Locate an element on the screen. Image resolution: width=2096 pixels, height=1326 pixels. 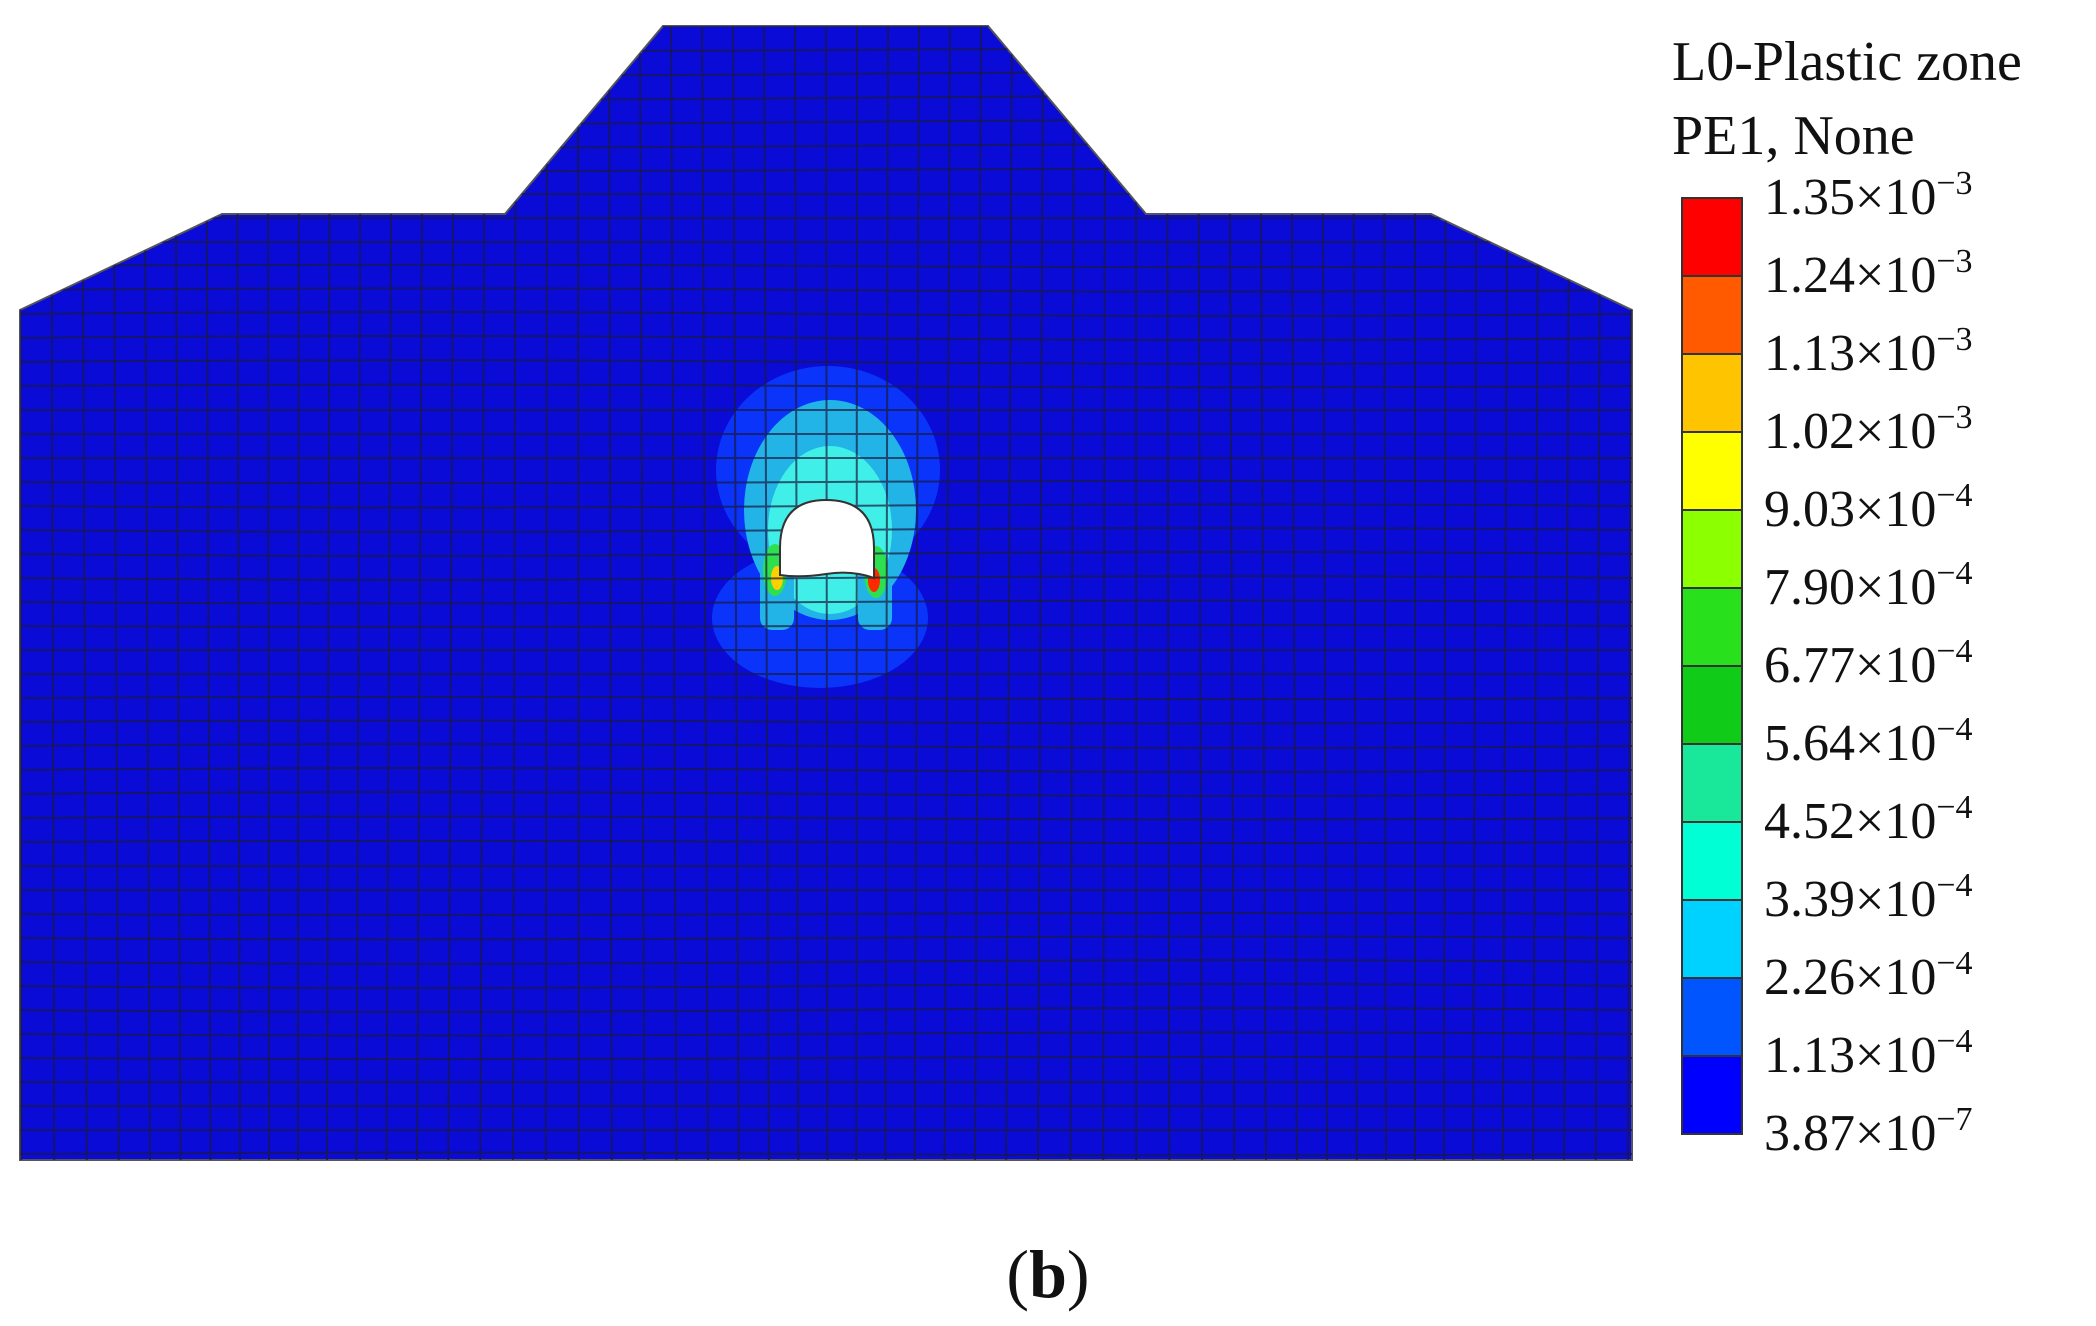
tick-mantissa: 3.87 is located at coordinates (1809, 1133).